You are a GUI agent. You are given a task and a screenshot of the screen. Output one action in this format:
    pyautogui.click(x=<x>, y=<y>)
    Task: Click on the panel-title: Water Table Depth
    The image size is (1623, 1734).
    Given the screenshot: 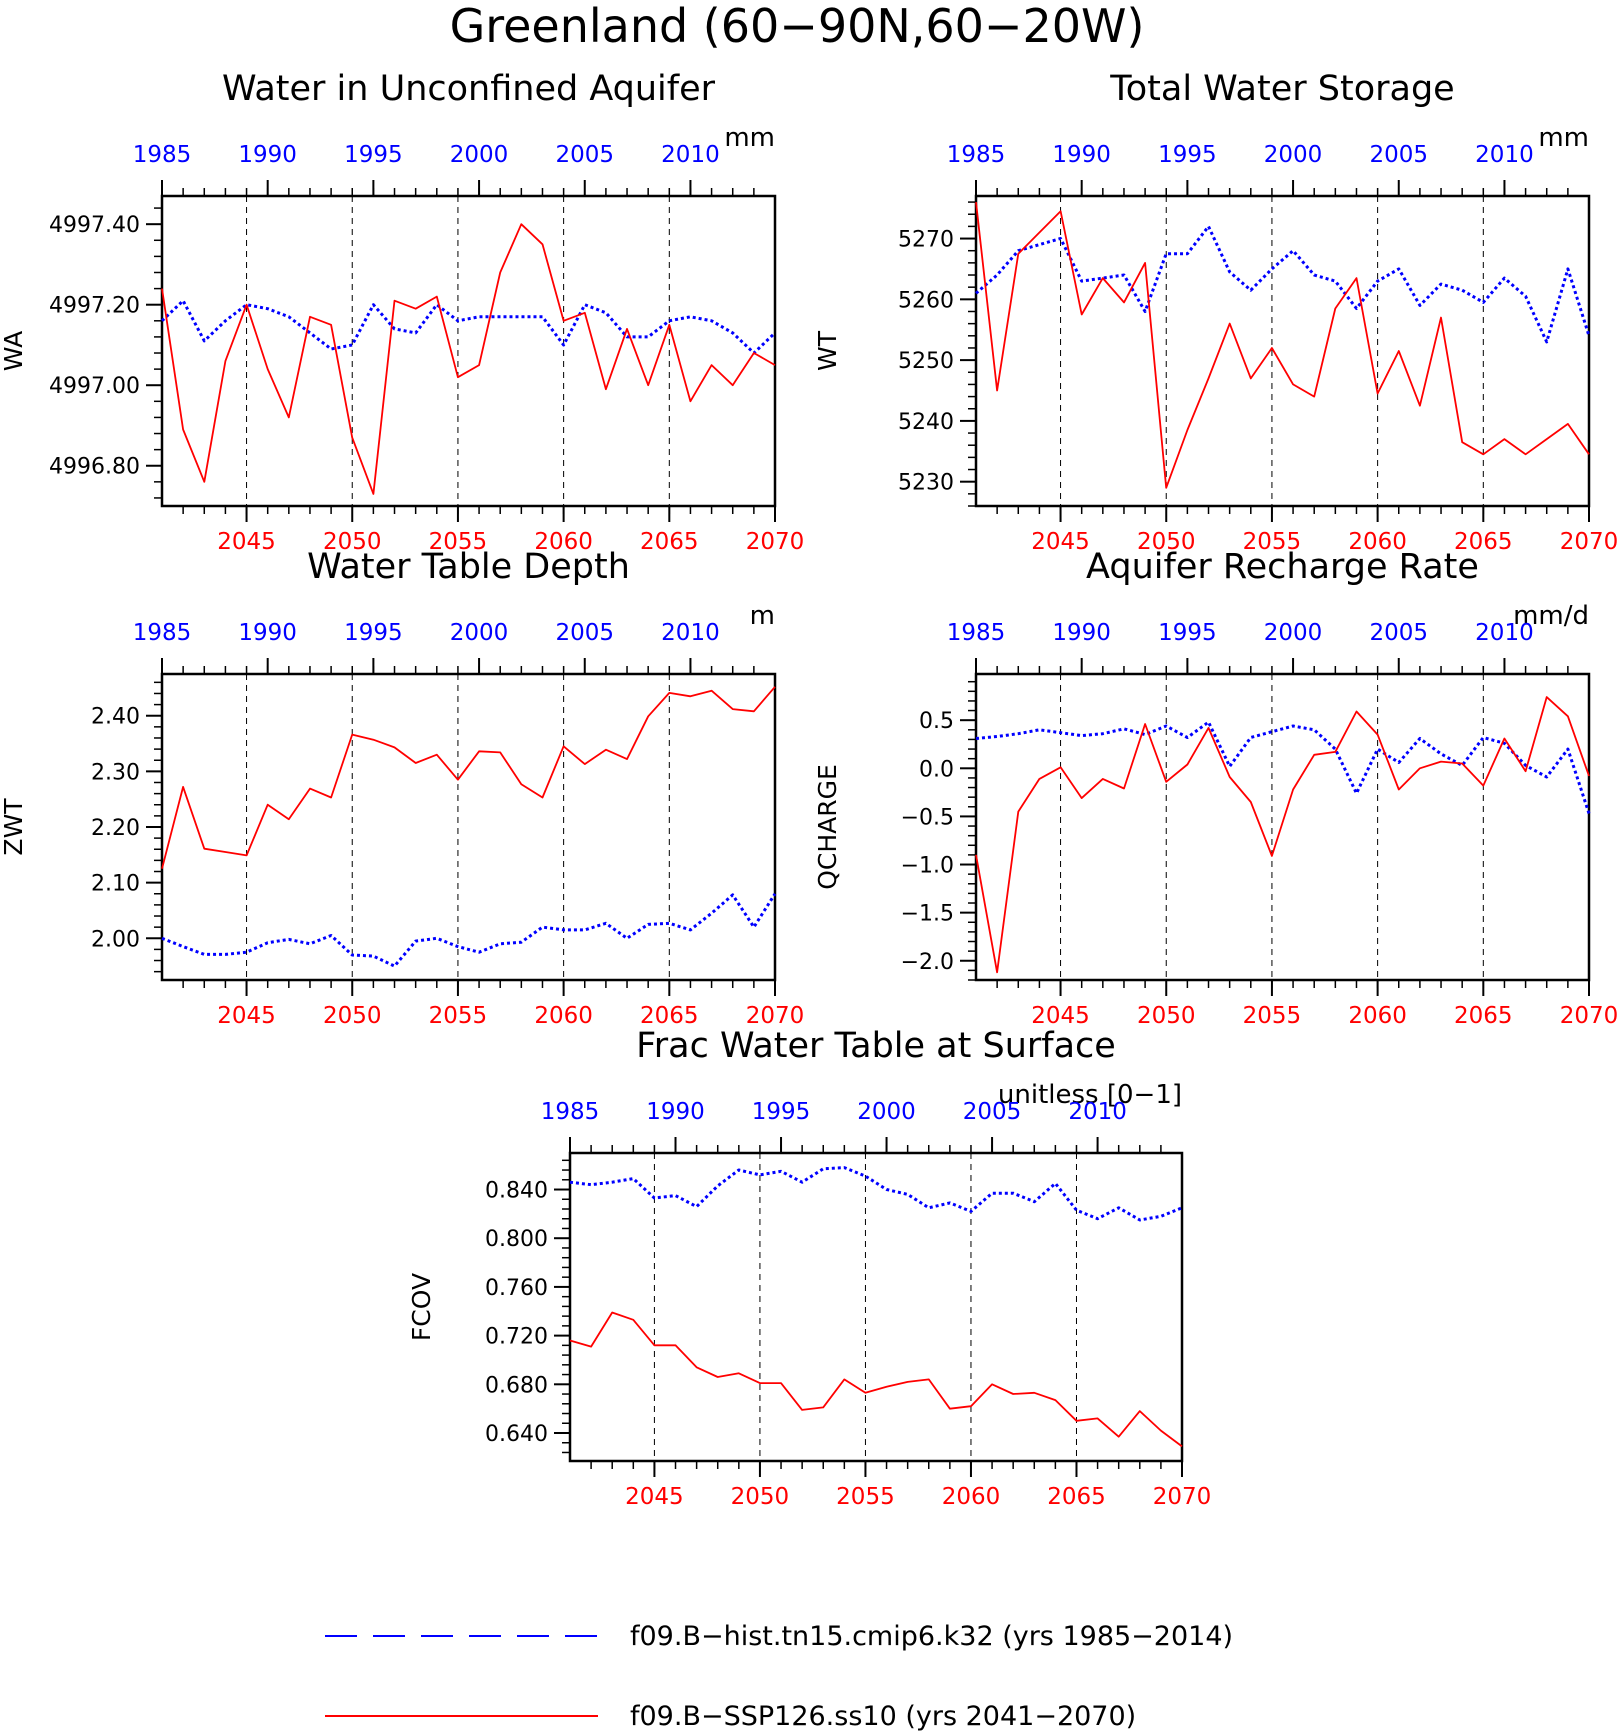 What is the action you would take?
    pyautogui.click(x=468, y=567)
    